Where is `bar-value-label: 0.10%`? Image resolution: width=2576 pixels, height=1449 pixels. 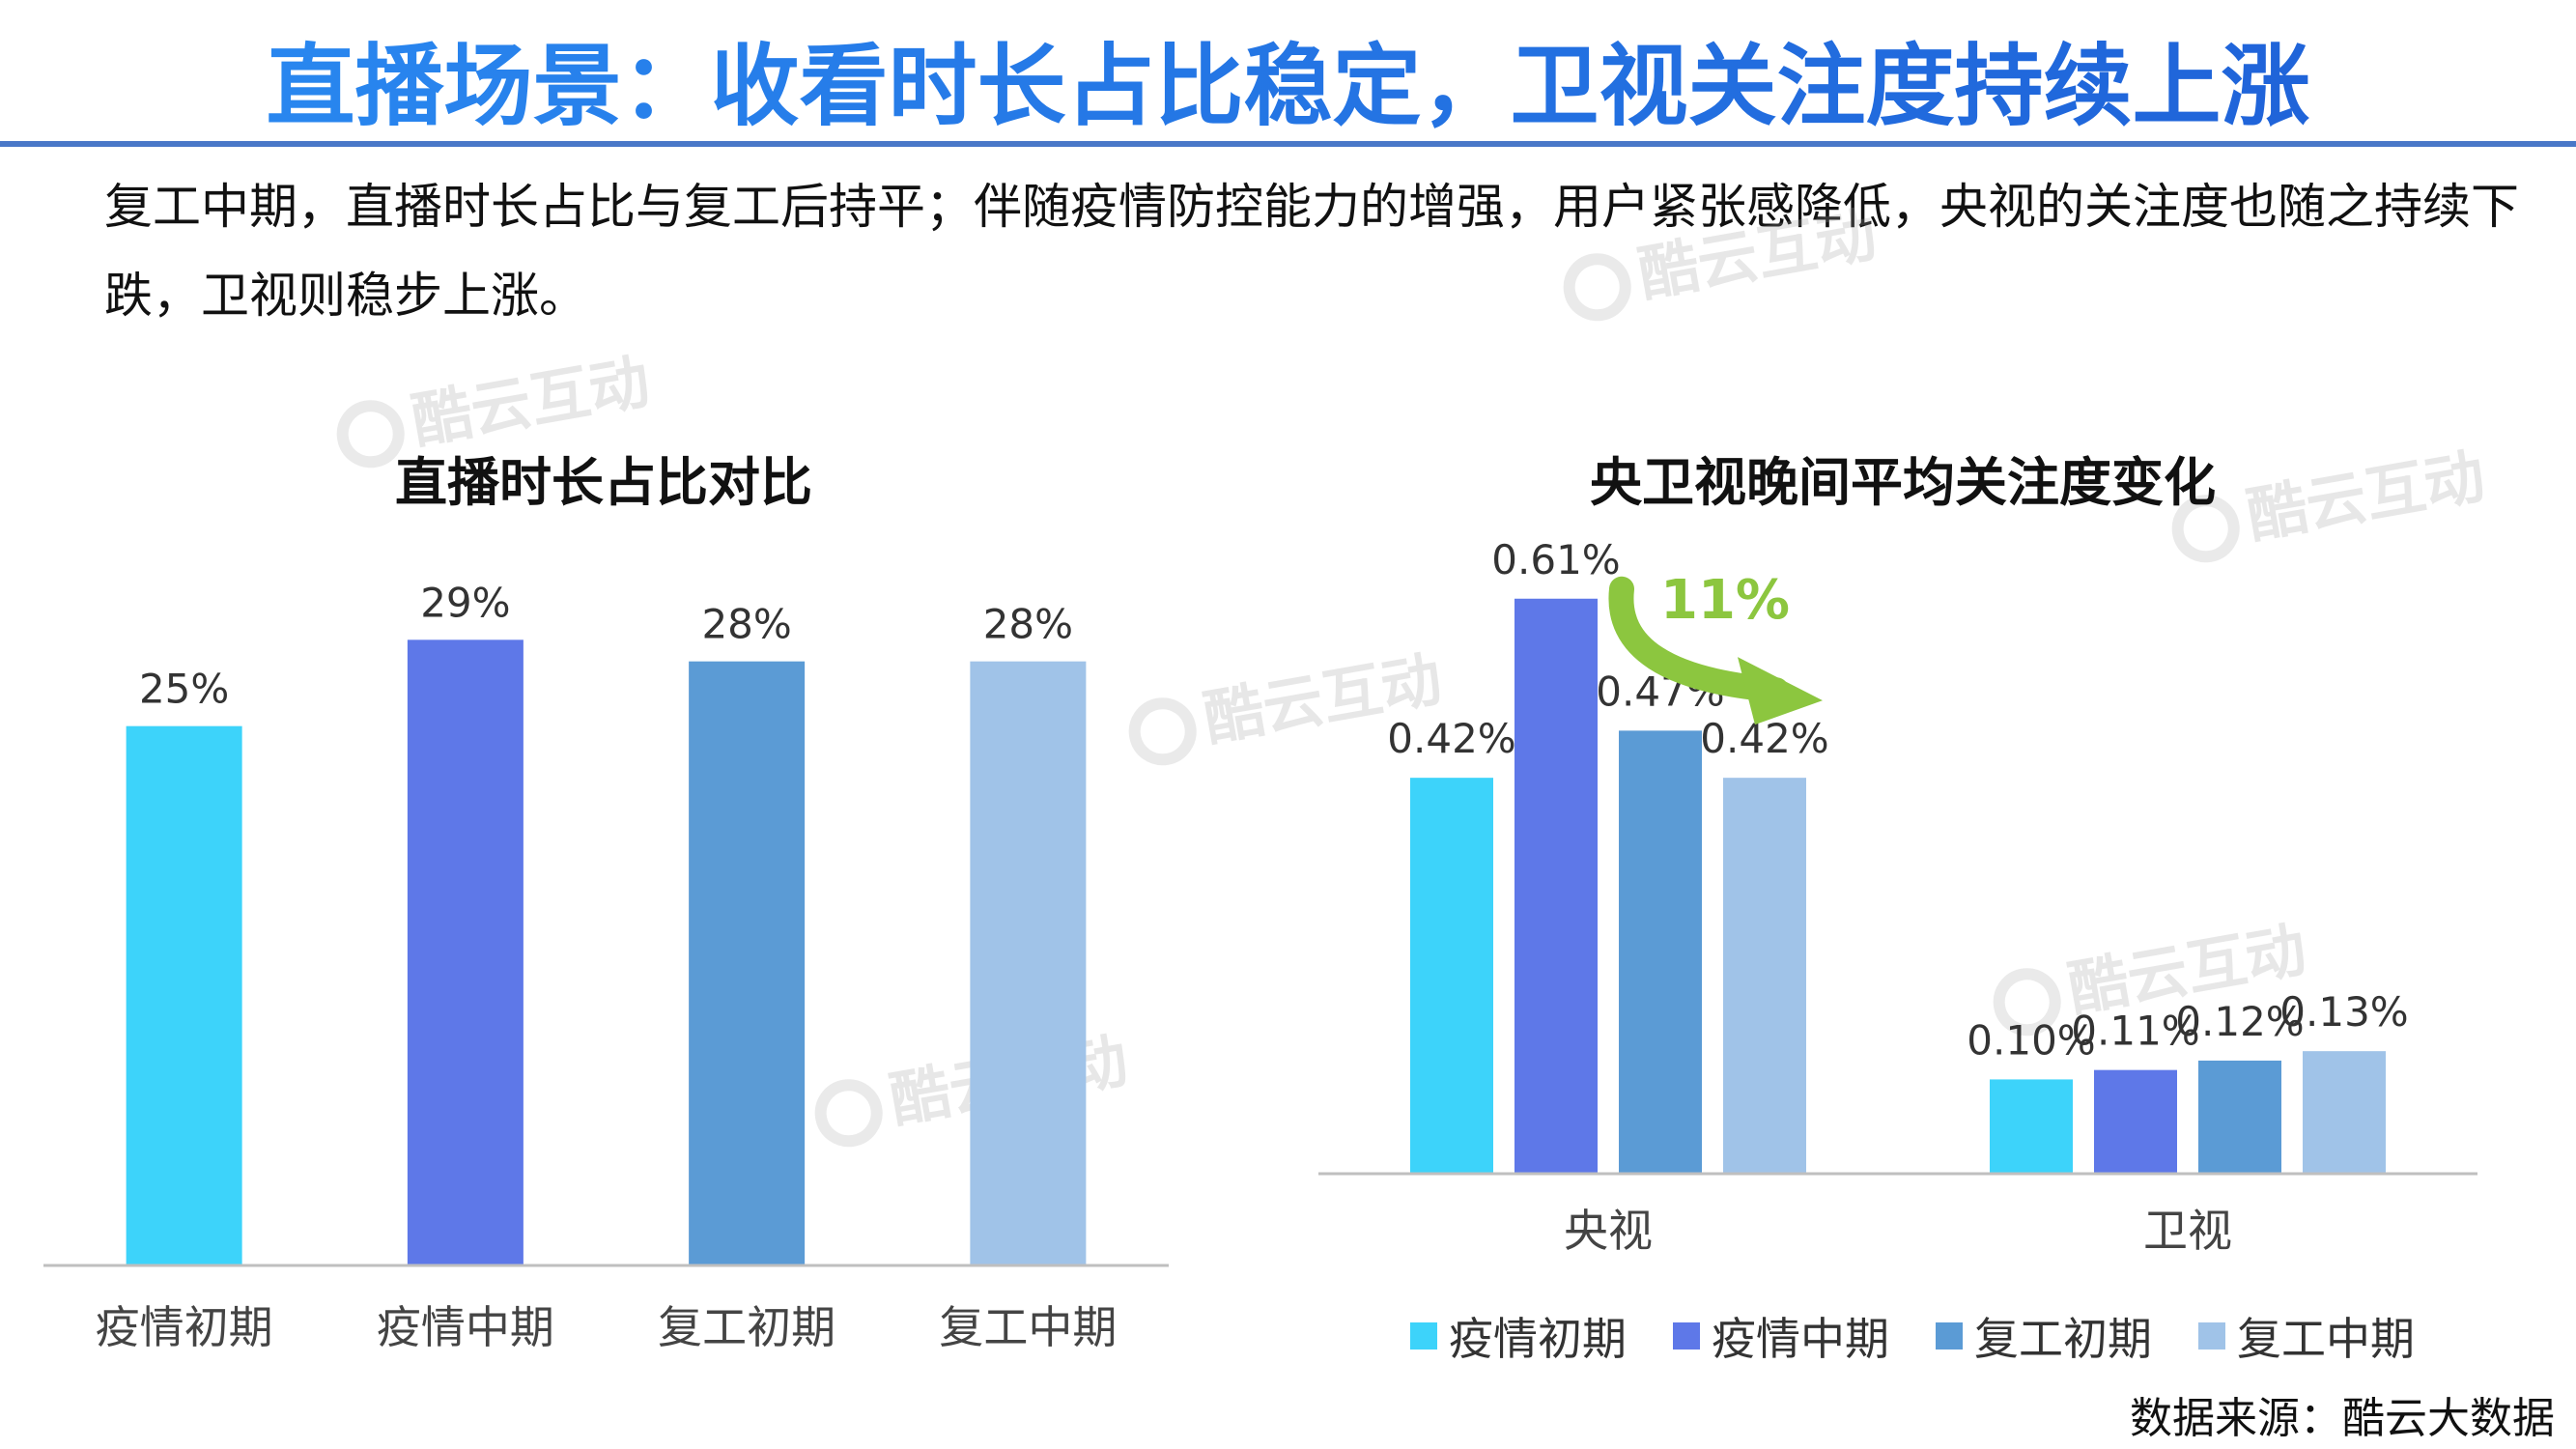 bar-value-label: 0.10% is located at coordinates (2031, 1040).